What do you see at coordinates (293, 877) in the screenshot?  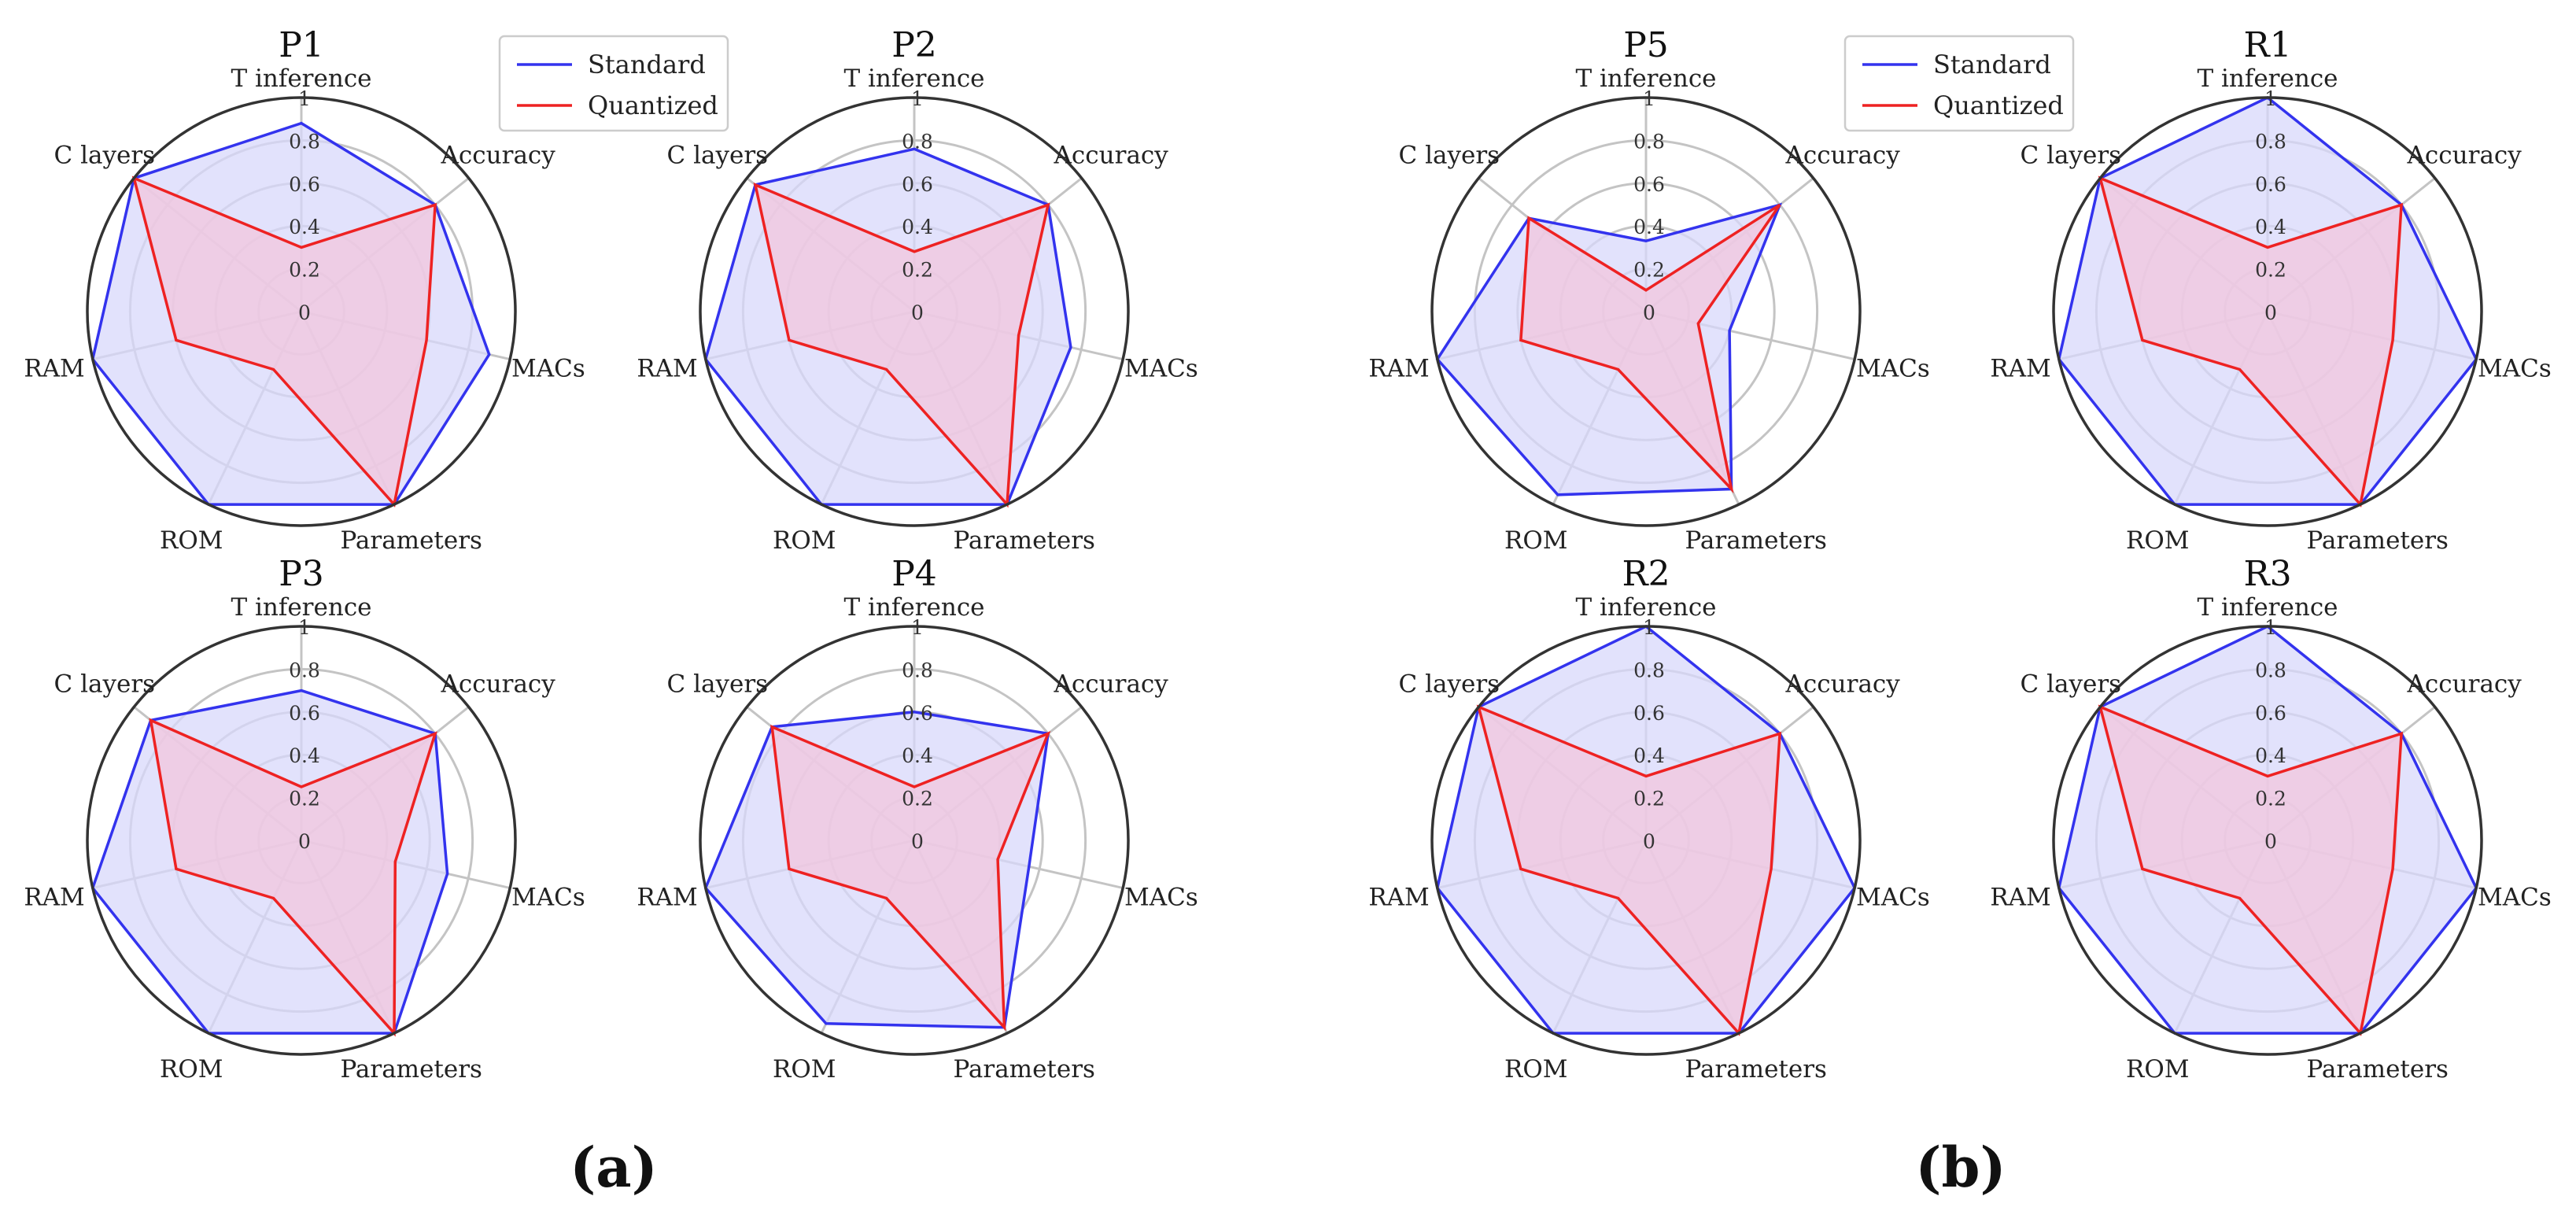 I see `series-quantized-p3` at bounding box center [293, 877].